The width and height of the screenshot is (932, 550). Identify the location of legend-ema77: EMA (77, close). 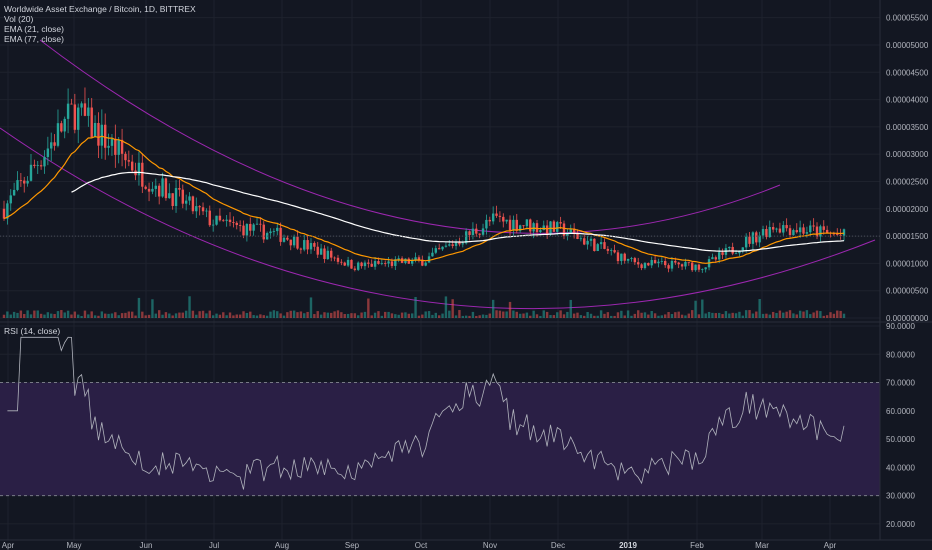
(34, 39).